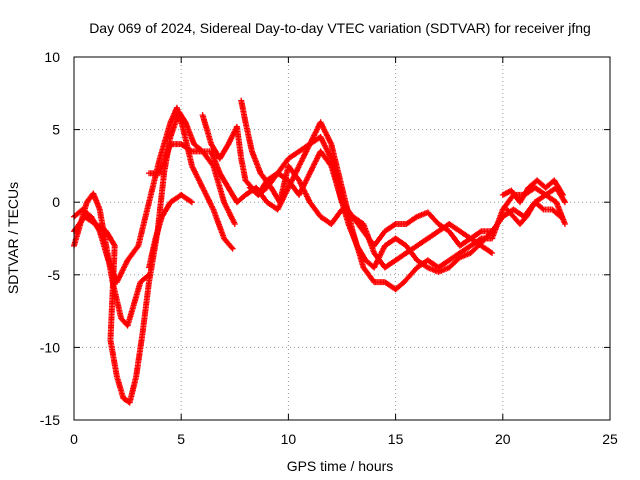 This screenshot has width=640, height=480. I want to click on x-tick-label: 5, so click(181, 439).